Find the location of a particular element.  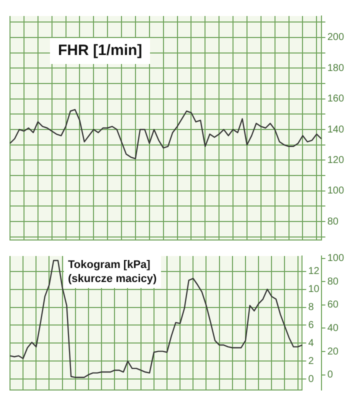

y-tick-label: 2 is located at coordinates (311, 361).